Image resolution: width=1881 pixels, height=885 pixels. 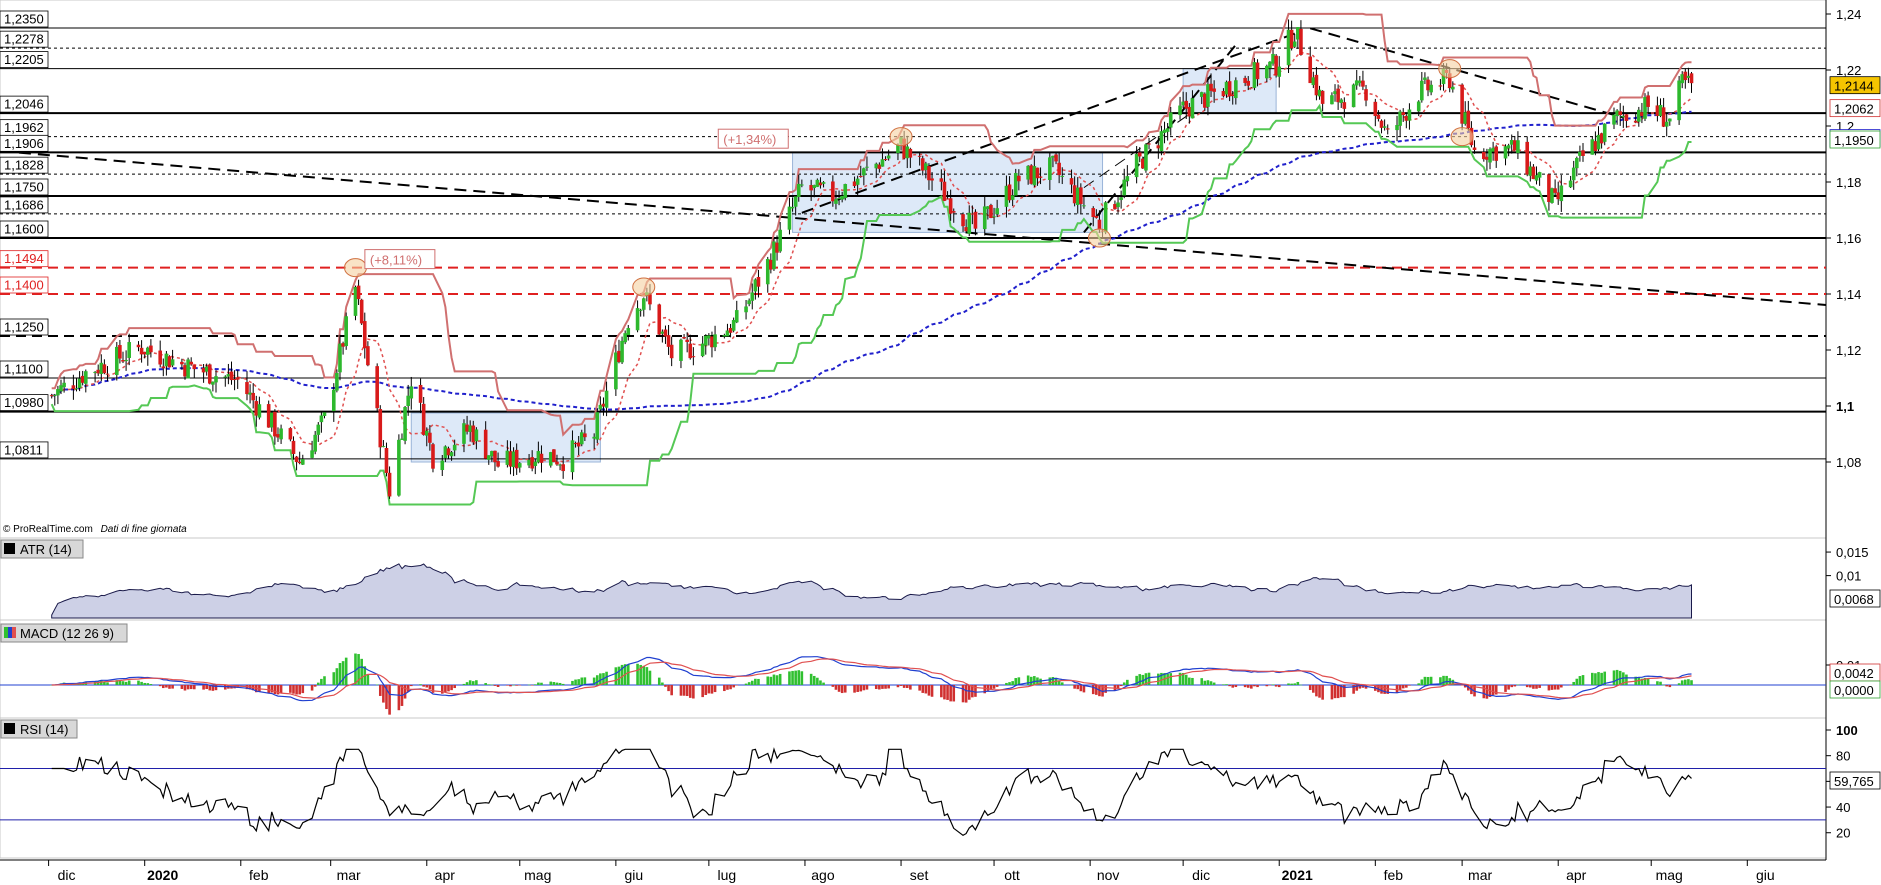 What do you see at coordinates (42, 549) in the screenshot?
I see `atr-title-box` at bounding box center [42, 549].